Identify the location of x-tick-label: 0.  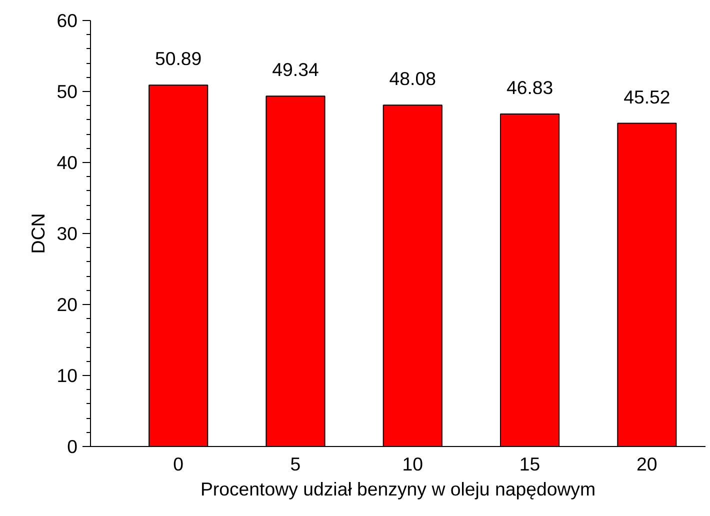
(178, 464).